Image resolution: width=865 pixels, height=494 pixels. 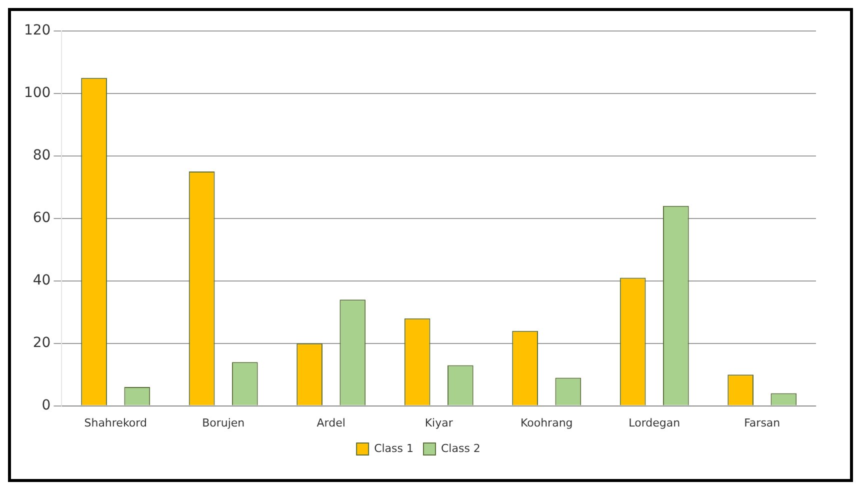 What do you see at coordinates (439, 423) in the screenshot?
I see `x-tick-label: Kiyar` at bounding box center [439, 423].